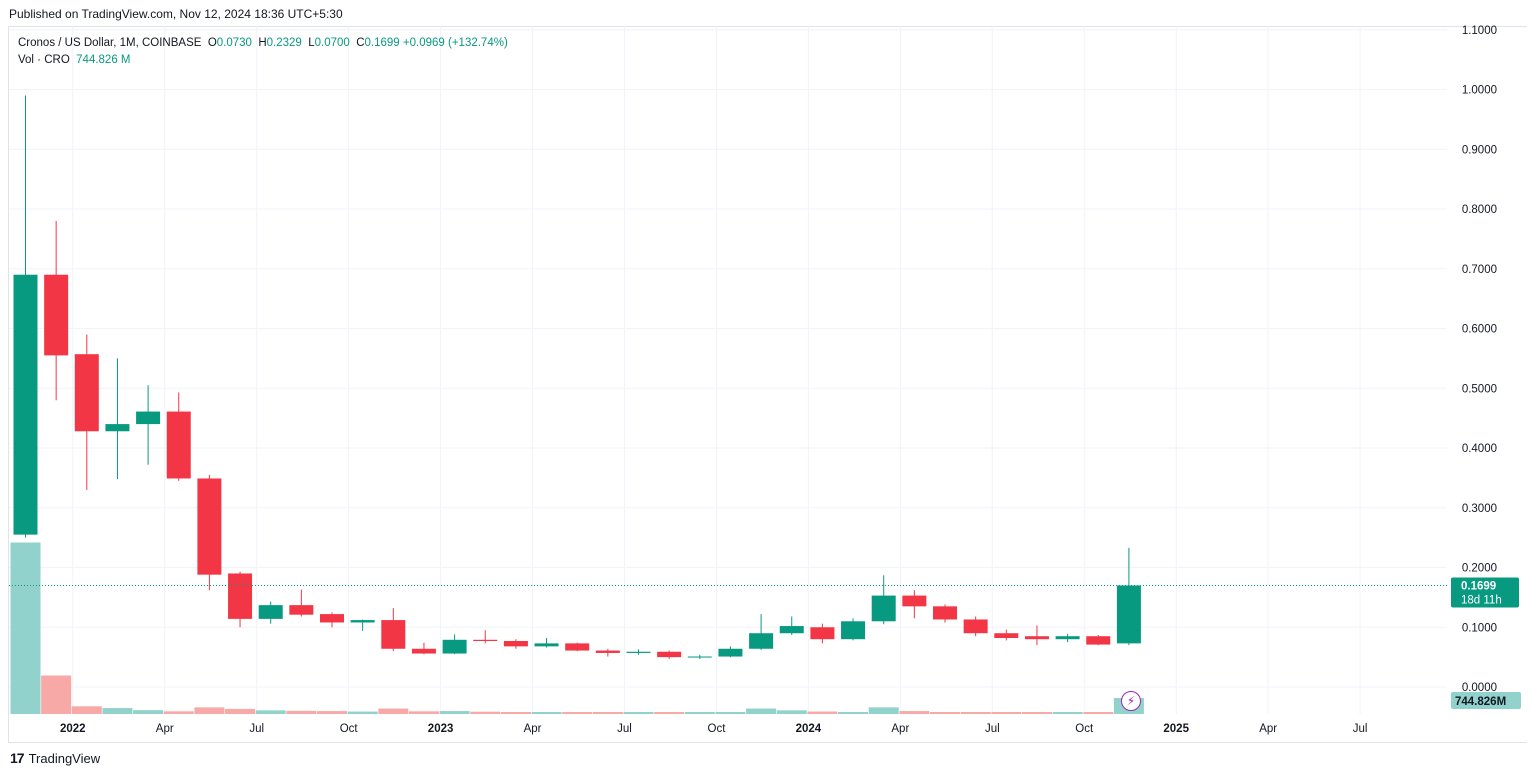  I want to click on price-badge, so click(1485, 592).